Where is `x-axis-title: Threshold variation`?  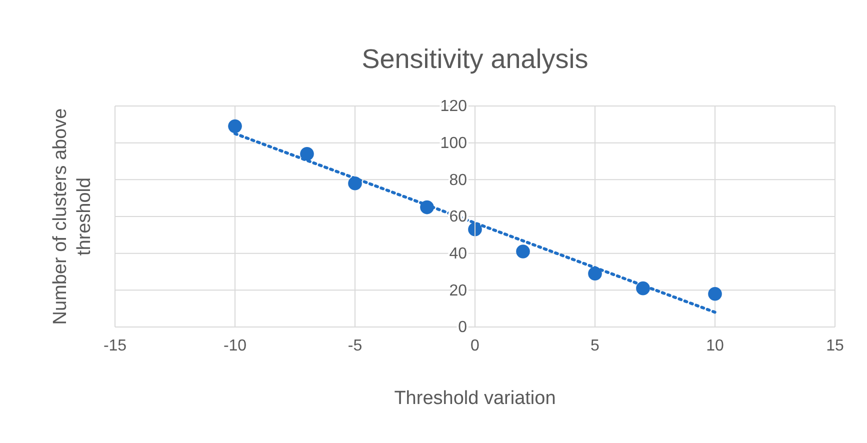
x-axis-title: Threshold variation is located at coordinates (475, 398).